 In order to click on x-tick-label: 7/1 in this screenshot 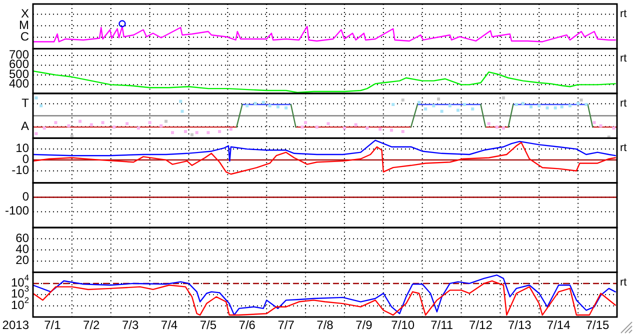, I will do `click(53, 325)`.